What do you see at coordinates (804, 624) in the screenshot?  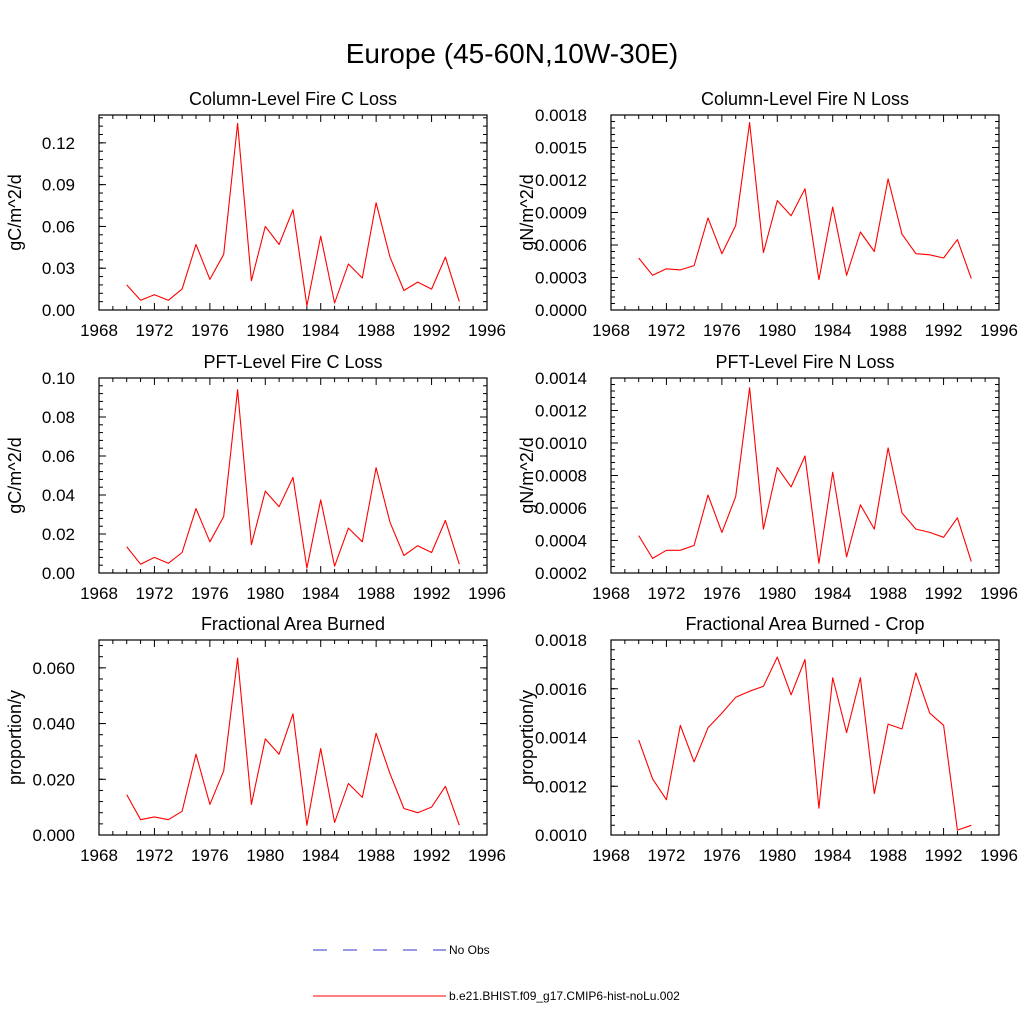 I see `panel-title: Fractional Area Burned - Crop` at bounding box center [804, 624].